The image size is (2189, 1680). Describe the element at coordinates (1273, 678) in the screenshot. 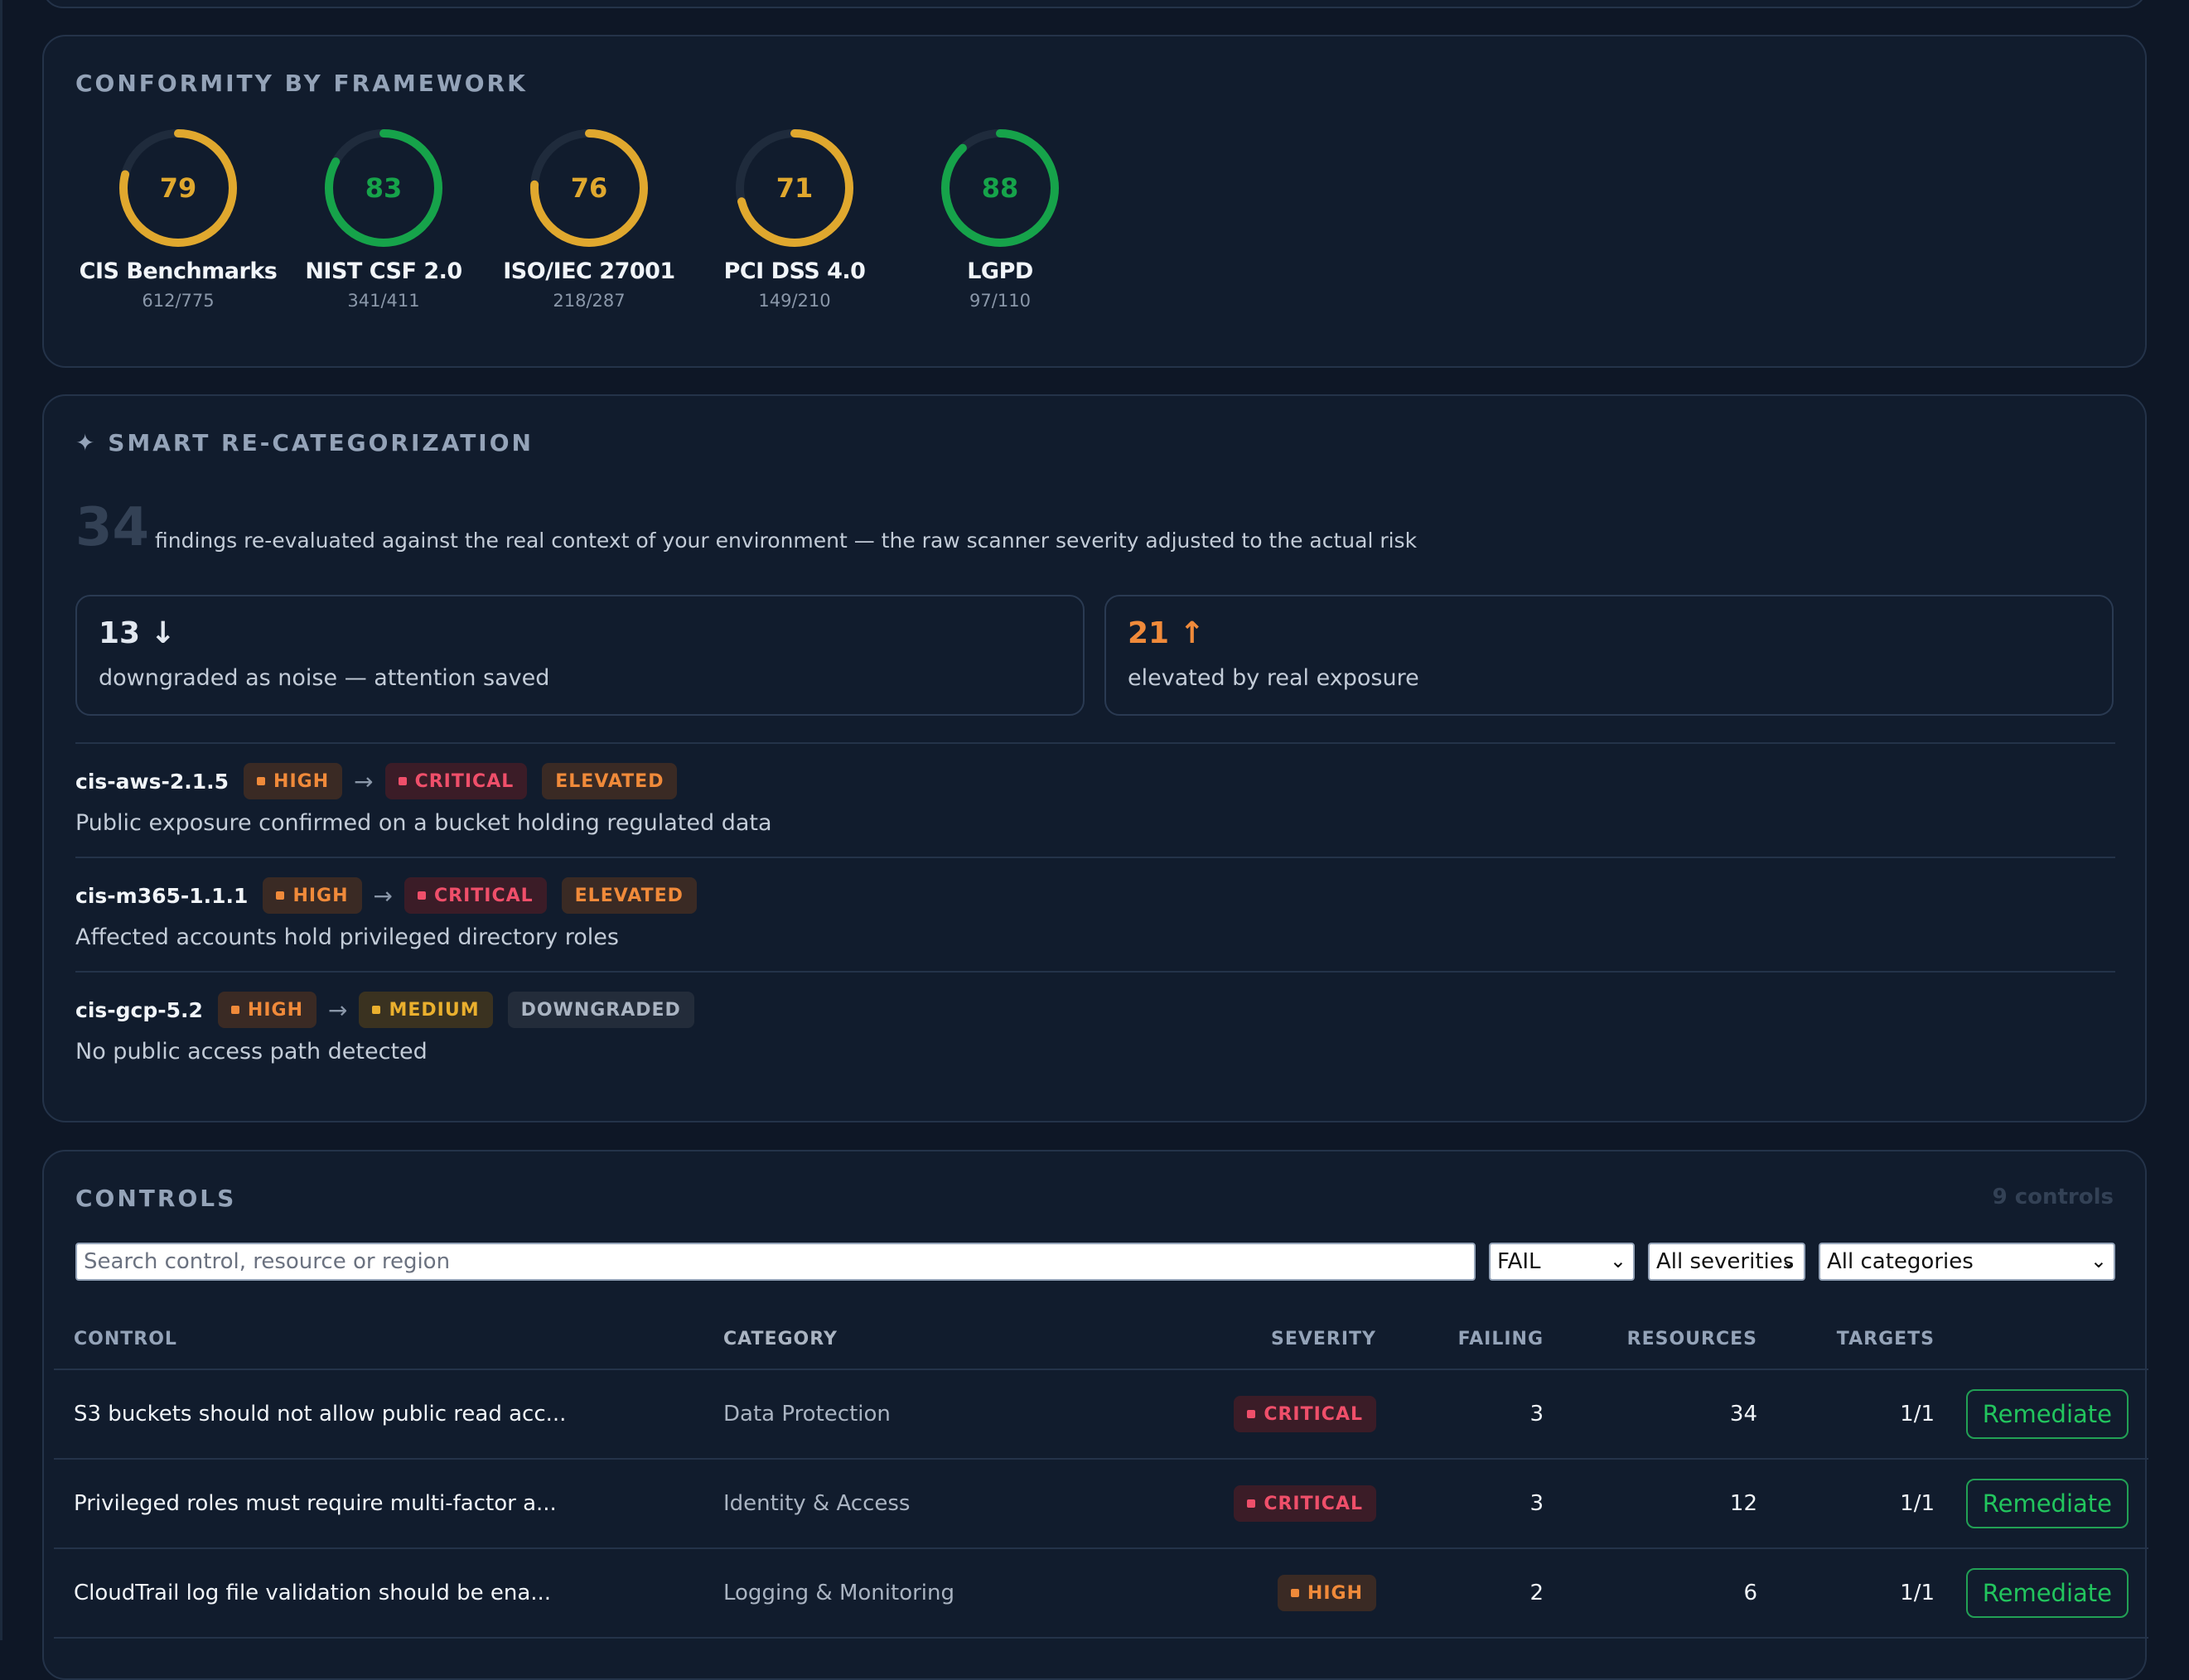

I see `elevated-label: elevated by real exposure` at that location.